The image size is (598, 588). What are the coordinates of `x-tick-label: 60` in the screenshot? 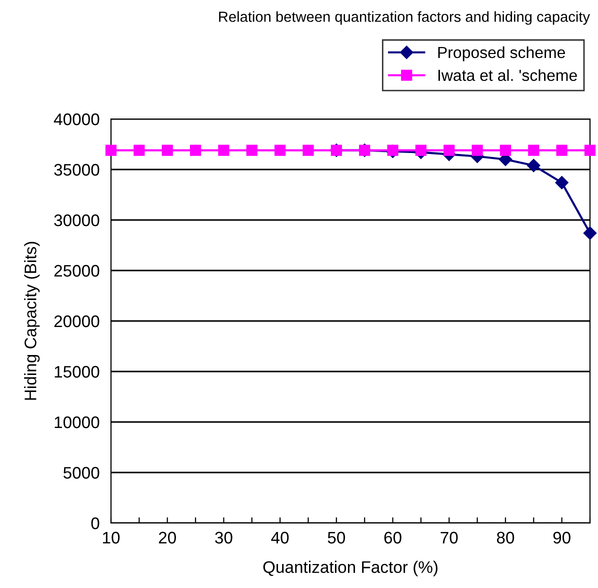 It's located at (393, 538).